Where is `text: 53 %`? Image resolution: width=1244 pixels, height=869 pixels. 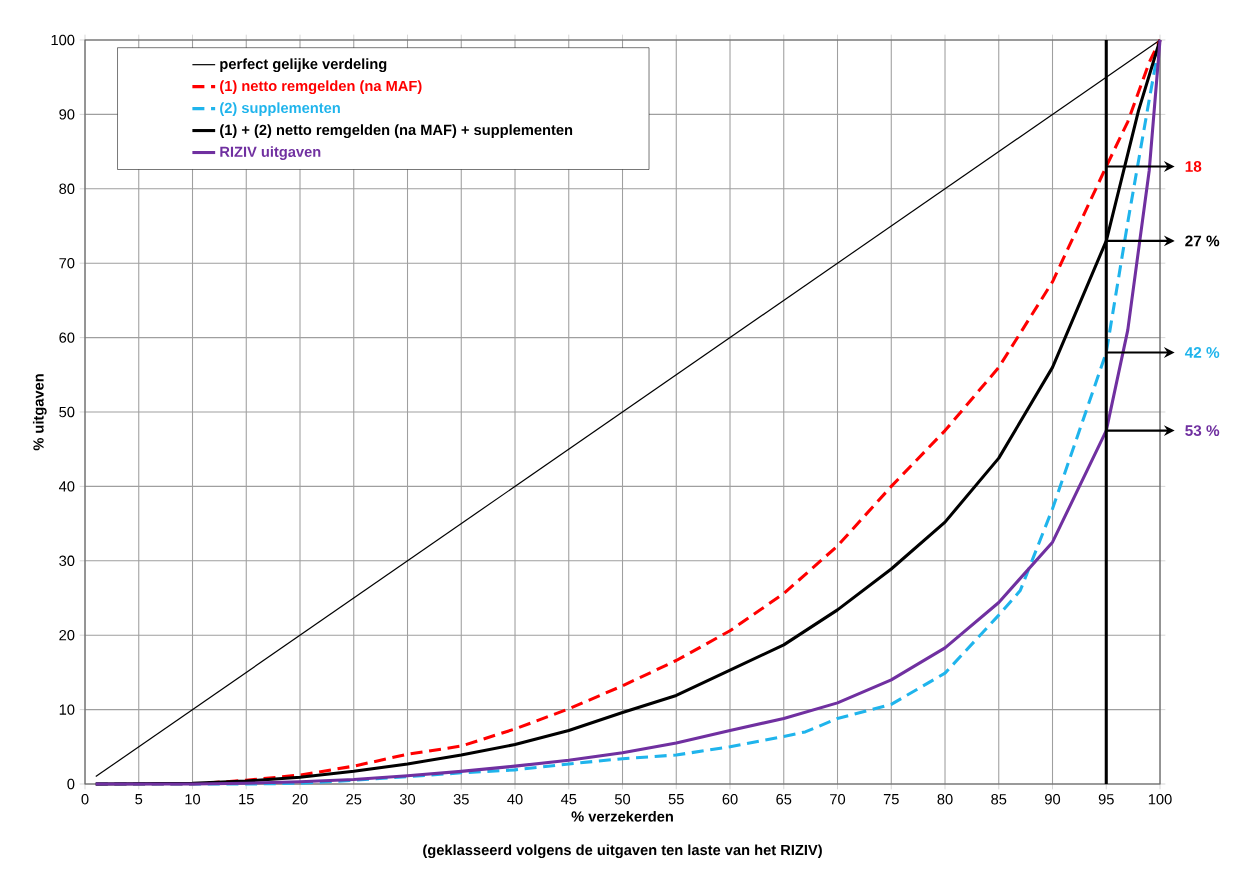
text: 53 % is located at coordinates (1202, 431).